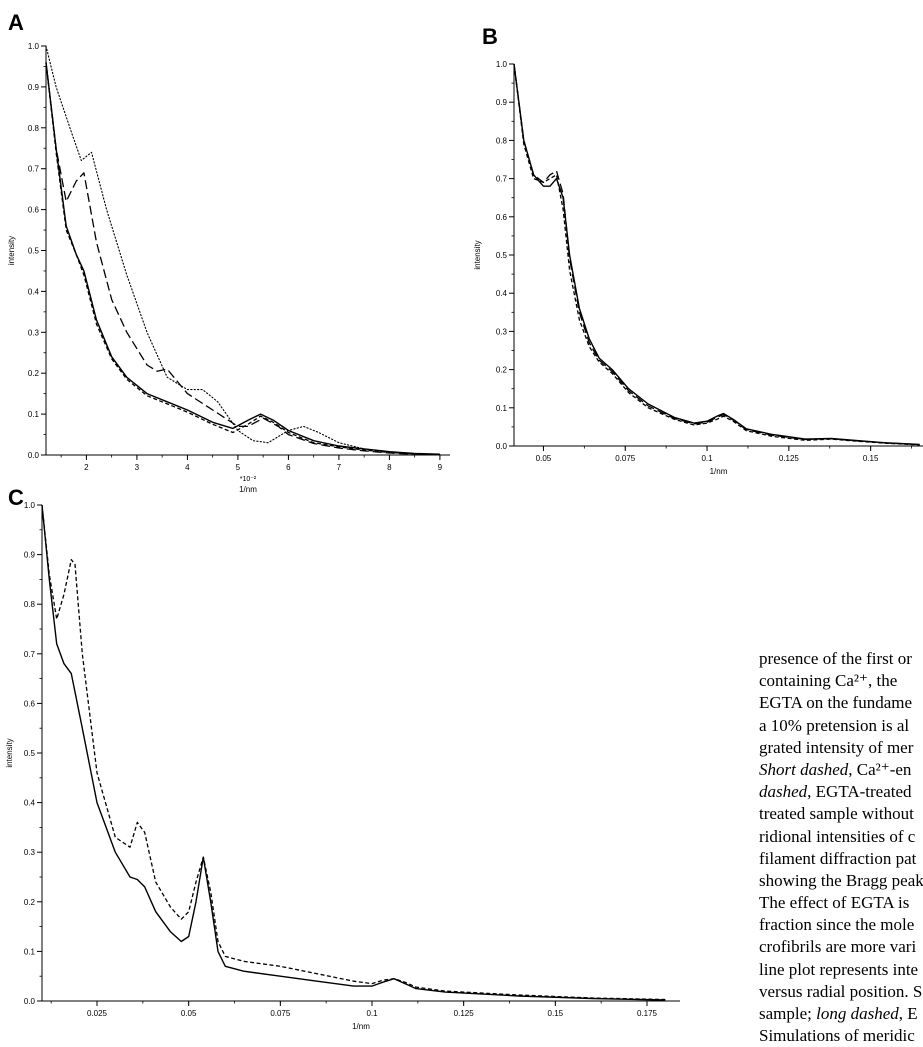 The height and width of the screenshot is (1047, 923). What do you see at coordinates (835, 792) in the screenshot?
I see `caption-line: dashed, EGTA-treated` at bounding box center [835, 792].